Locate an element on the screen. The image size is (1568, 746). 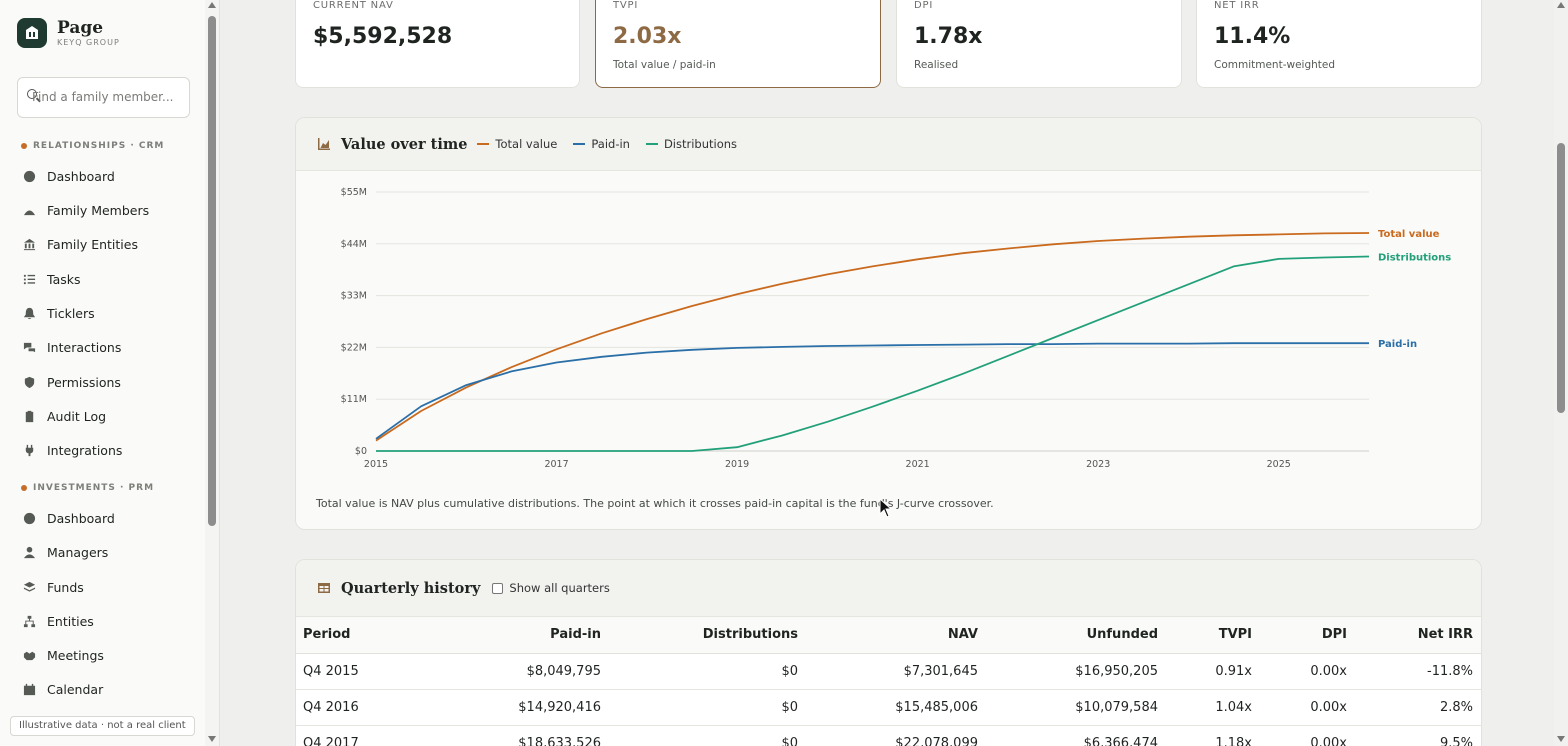
column-header: Paid-in is located at coordinates (512, 635).